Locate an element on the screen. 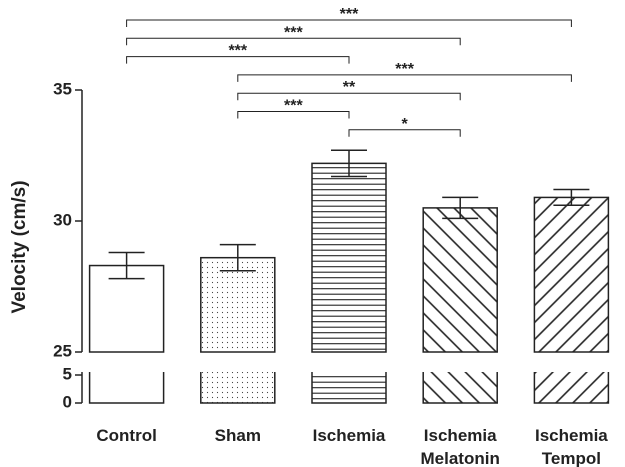 The height and width of the screenshot is (467, 625). significance-label: * is located at coordinates (404, 124).